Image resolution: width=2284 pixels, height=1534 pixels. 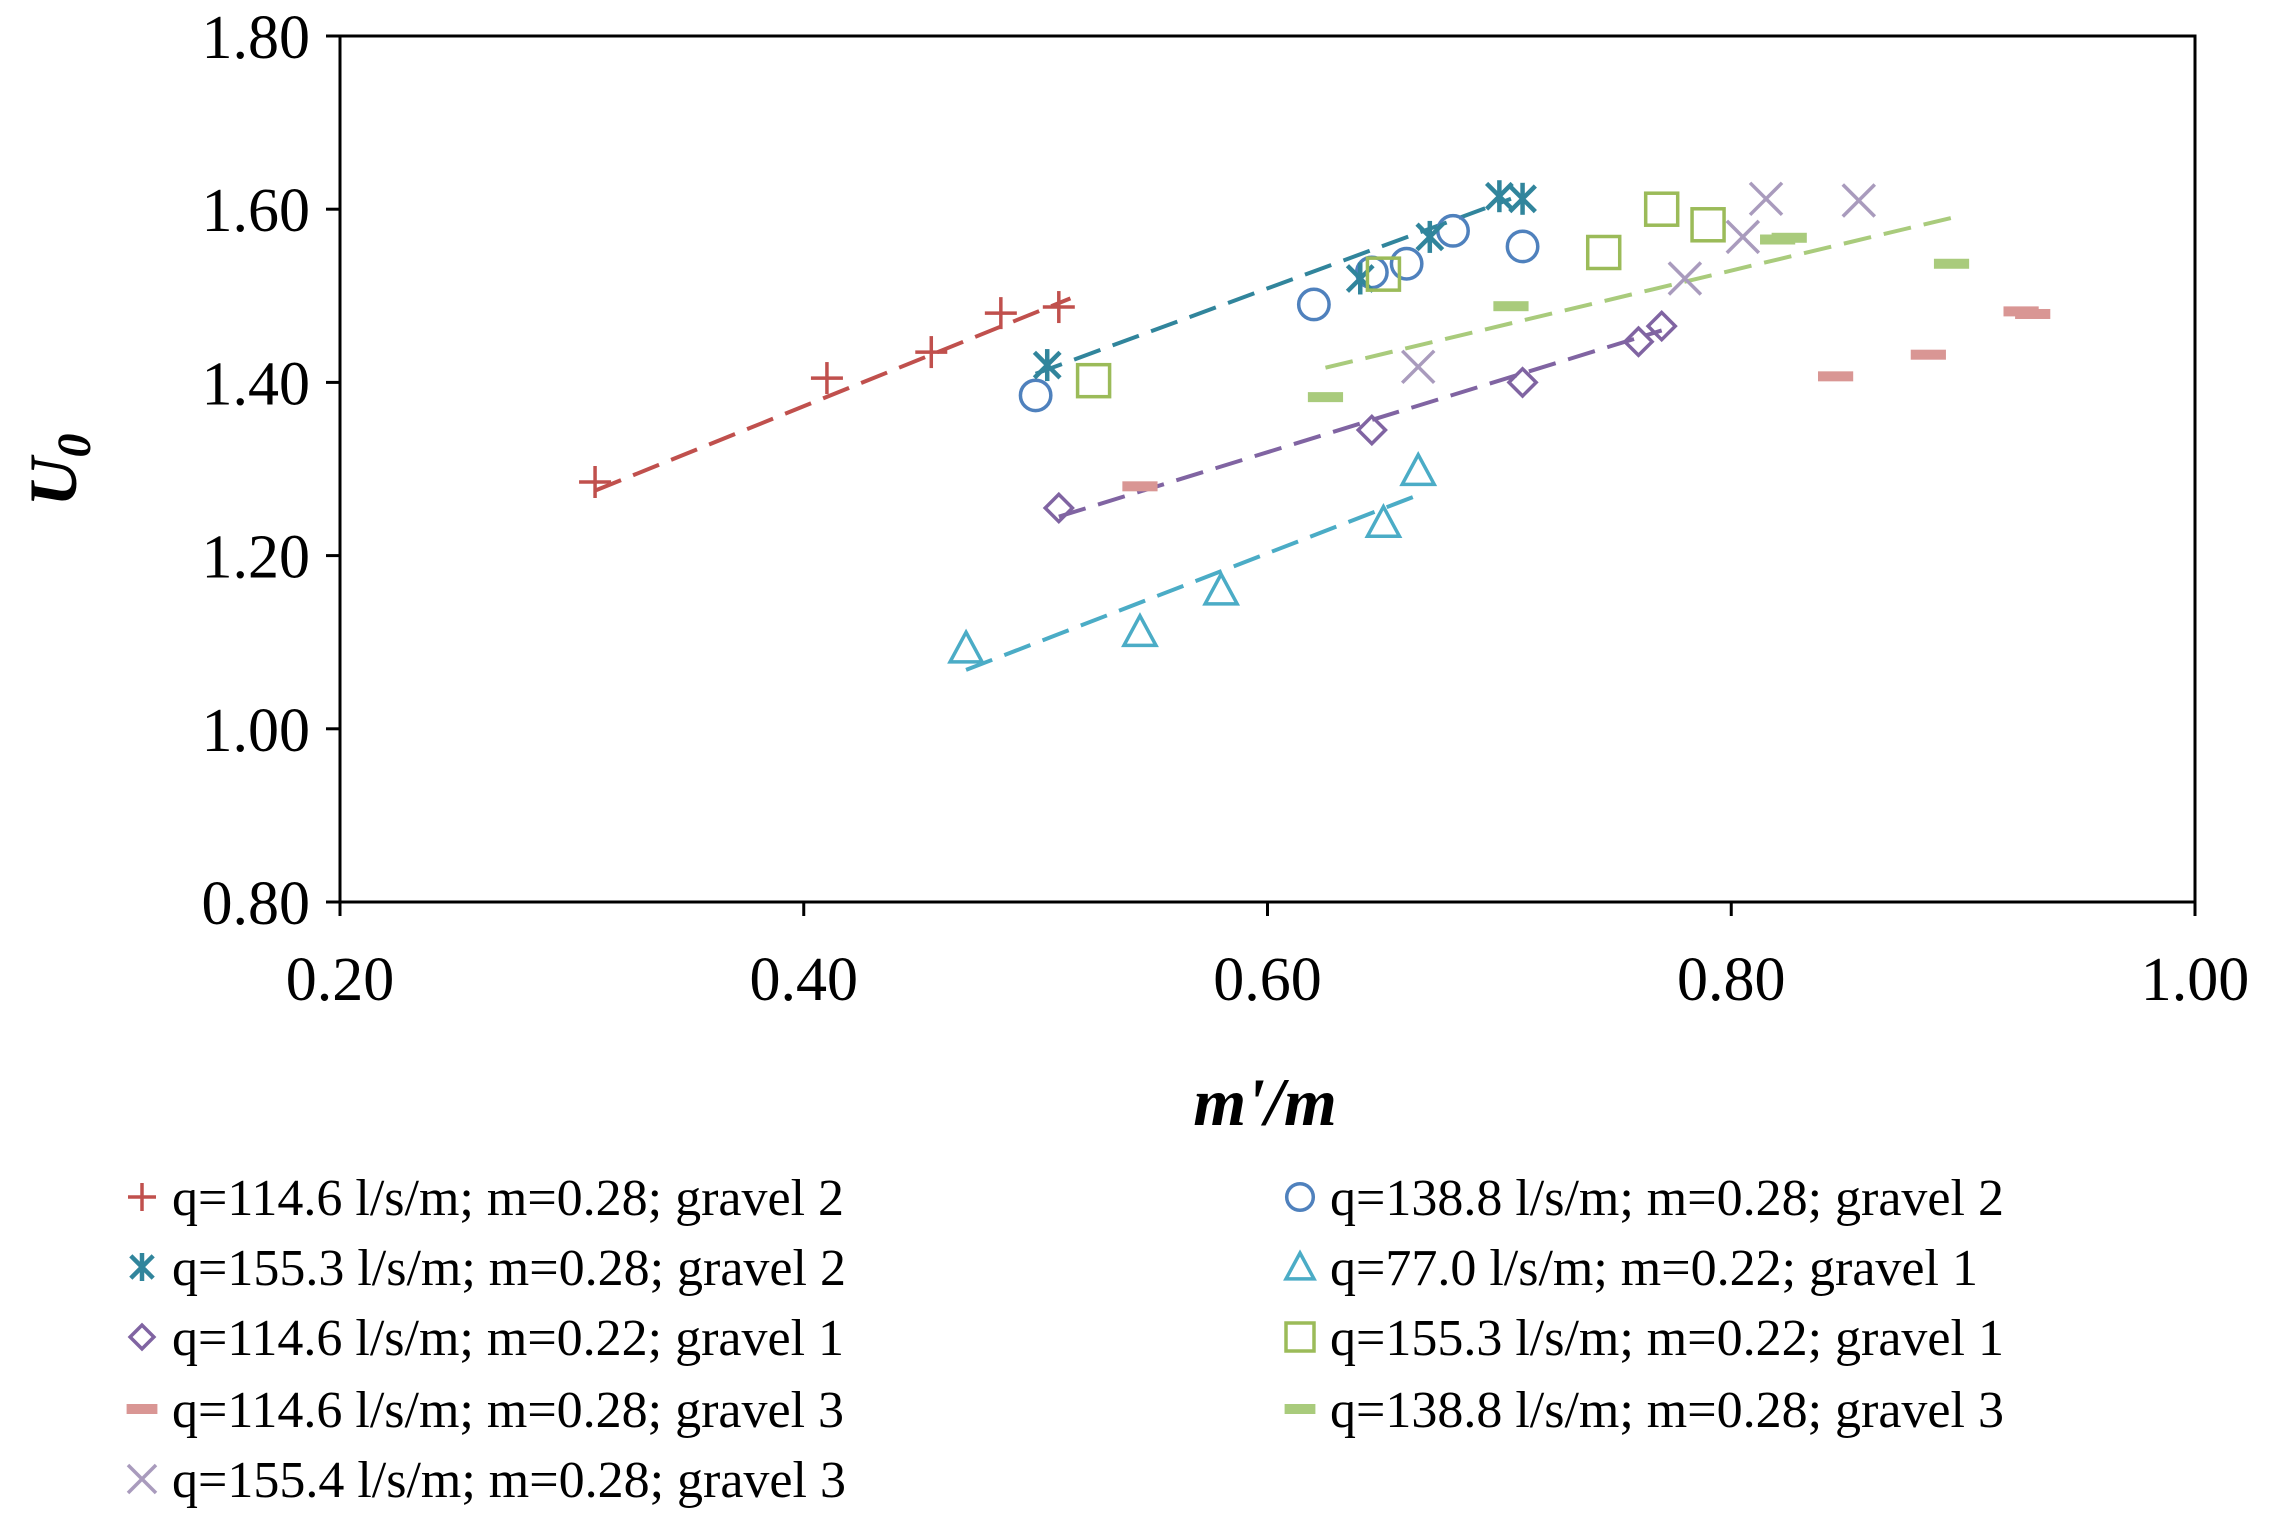 What do you see at coordinates (508, 1198) in the screenshot?
I see `legend-label: q=114.6 l/s/m; m=0.28; gravel 2` at bounding box center [508, 1198].